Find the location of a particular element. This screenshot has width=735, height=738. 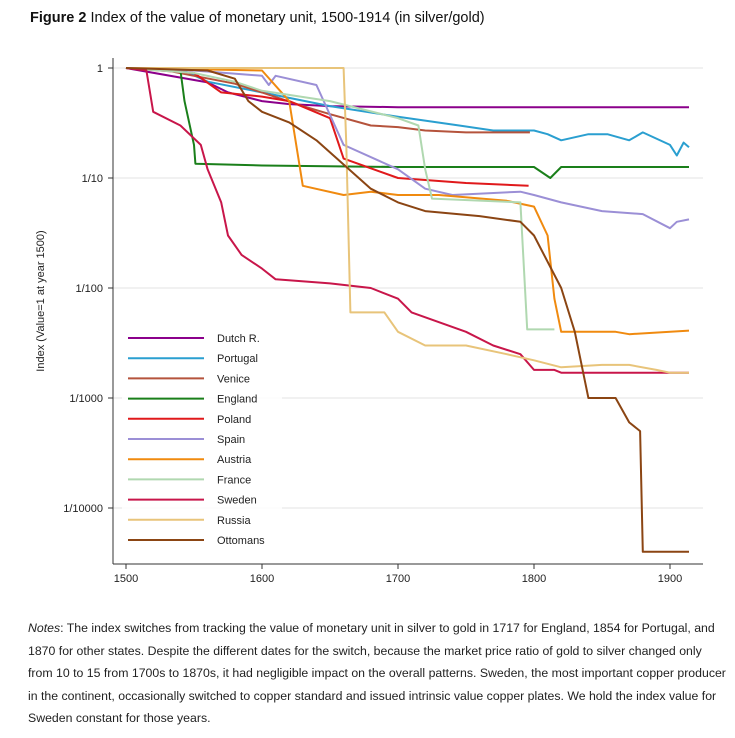

series-line-venice is located at coordinates (327, 100).